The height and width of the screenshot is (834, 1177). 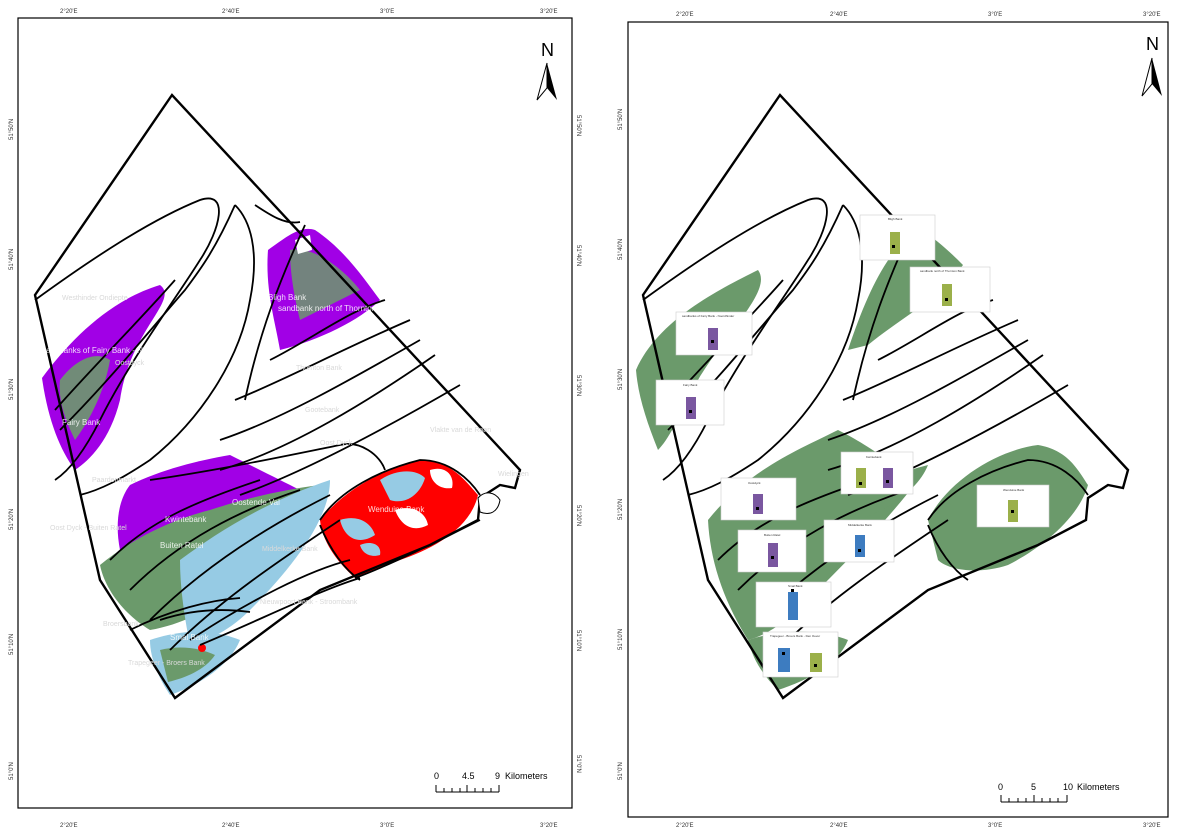 I want to click on label-wielingen: Wielingen, so click(x=513, y=474).